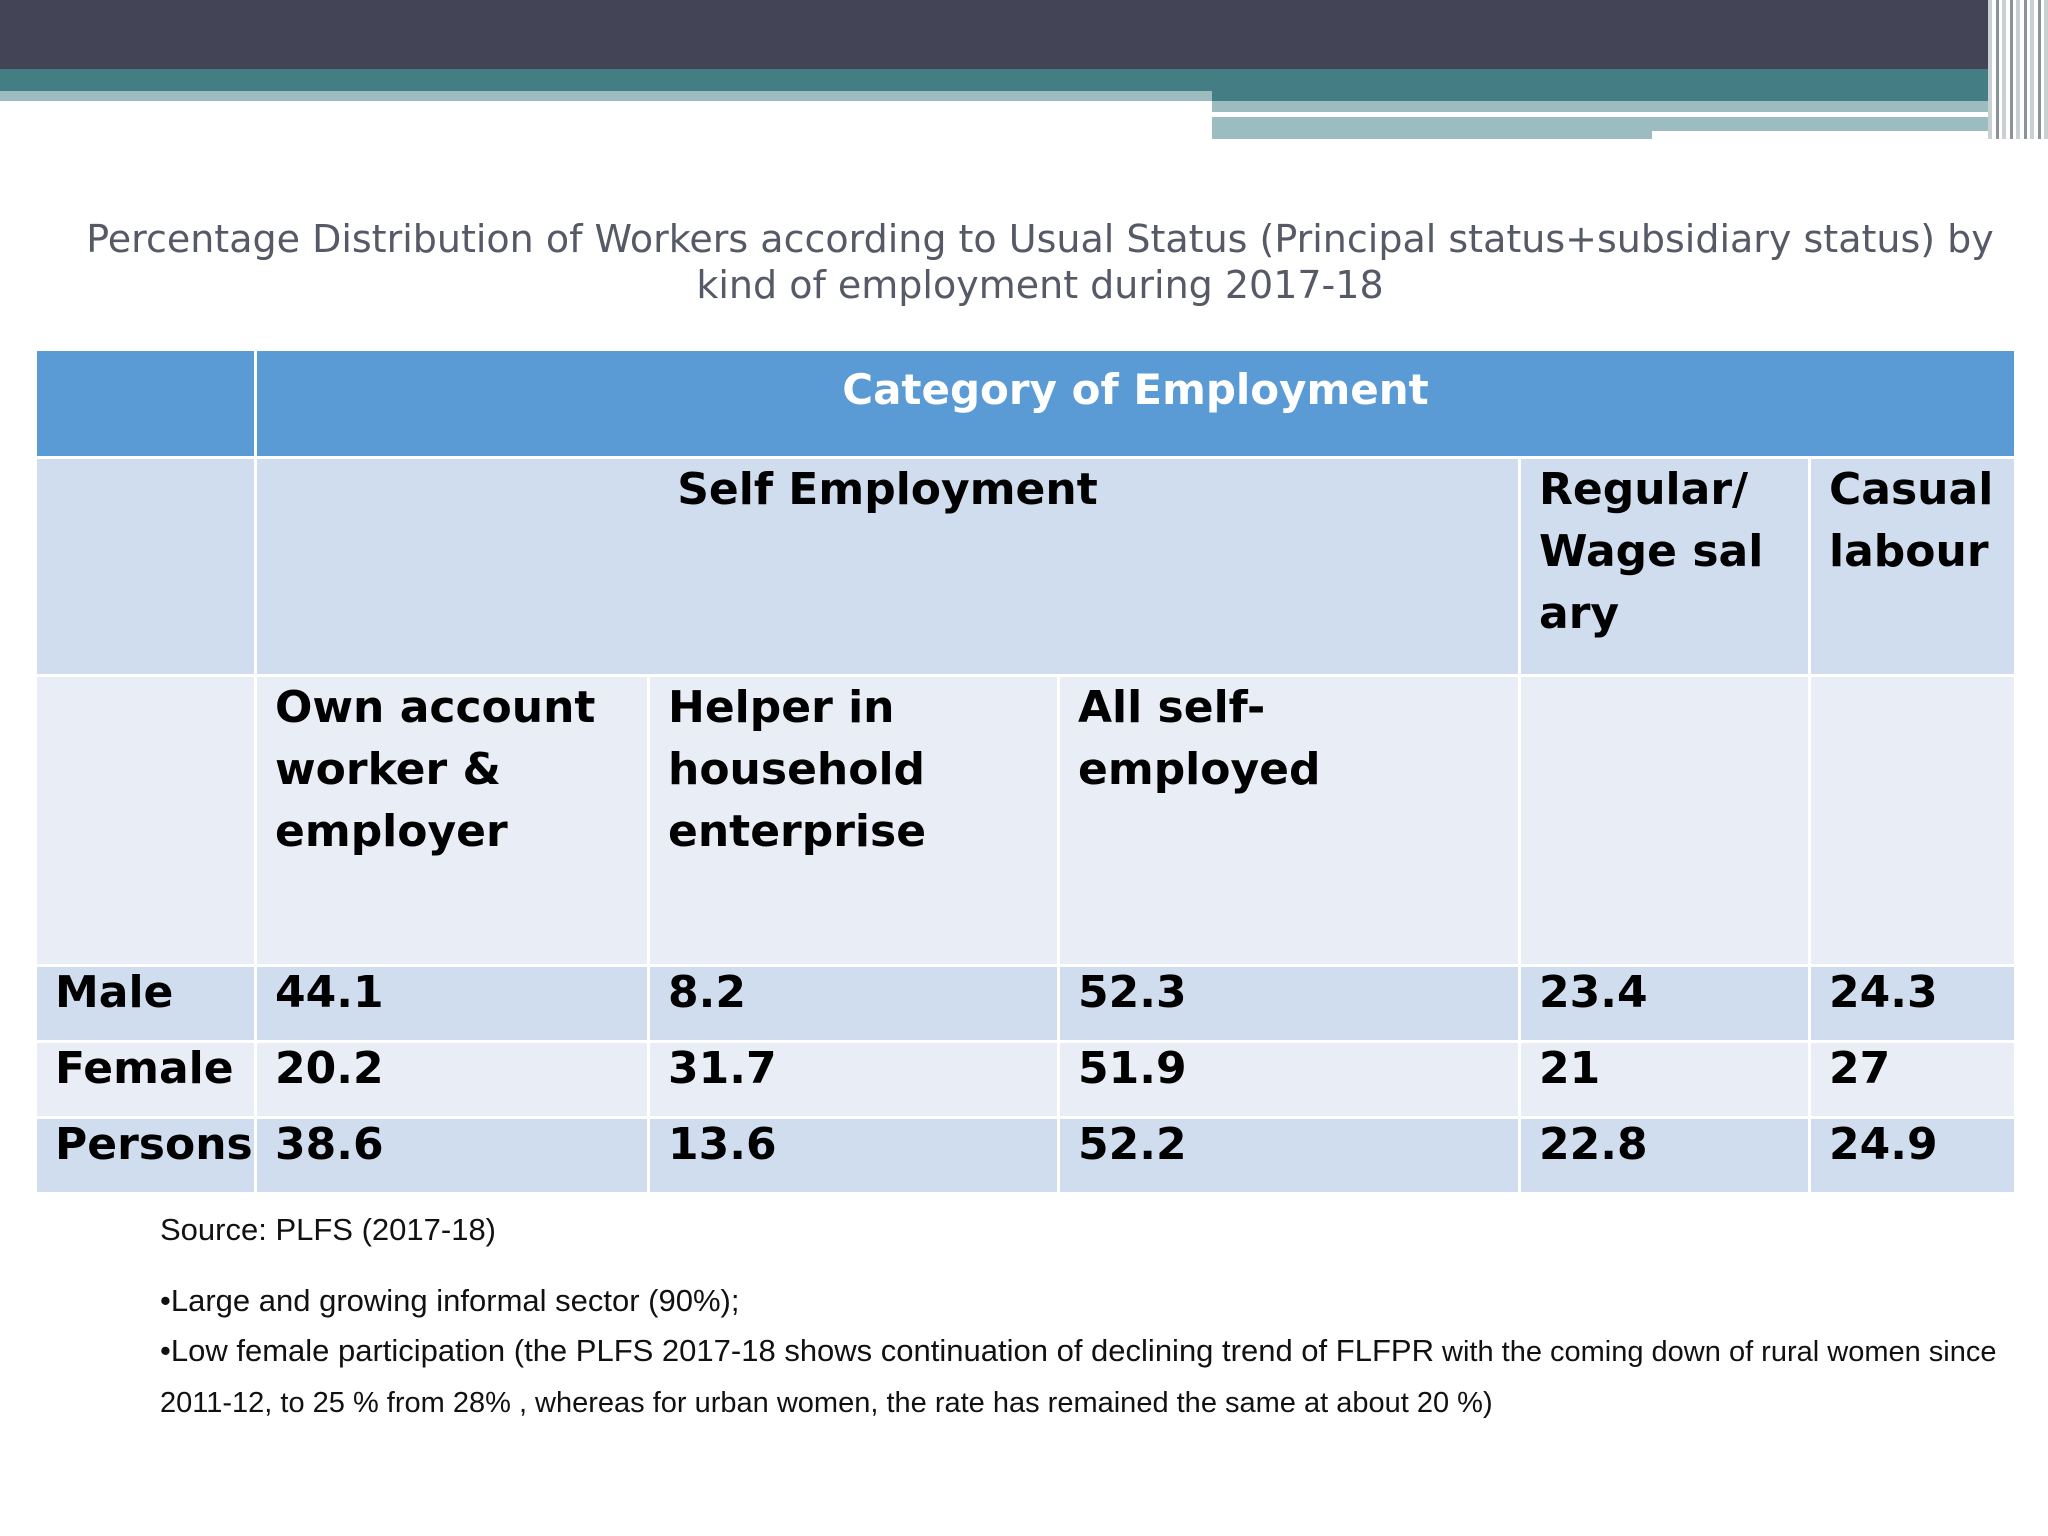 This screenshot has width=2048, height=1536. I want to click on regular-wage-header: Regular/Wage salary, so click(1664, 566).